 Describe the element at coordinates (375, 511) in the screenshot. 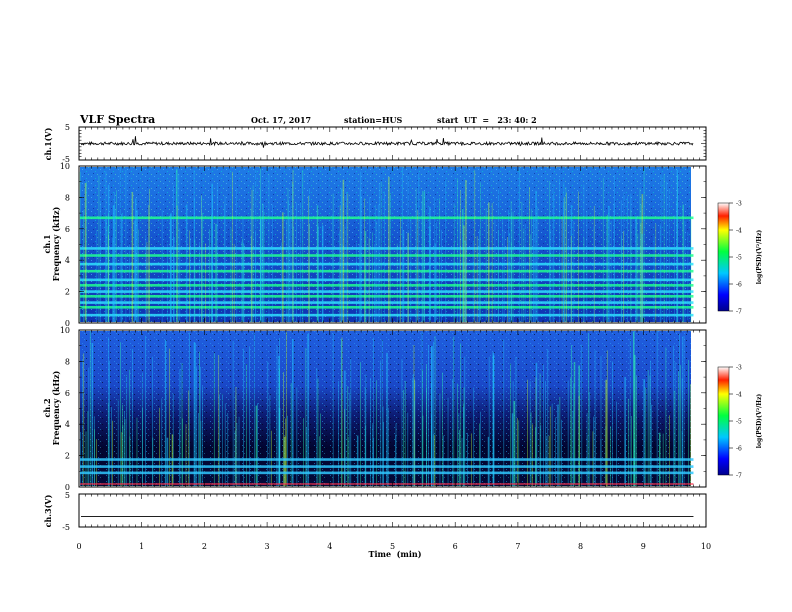

I see `ch3-waveform-panel: 5 -5 ch.3(V)` at that location.